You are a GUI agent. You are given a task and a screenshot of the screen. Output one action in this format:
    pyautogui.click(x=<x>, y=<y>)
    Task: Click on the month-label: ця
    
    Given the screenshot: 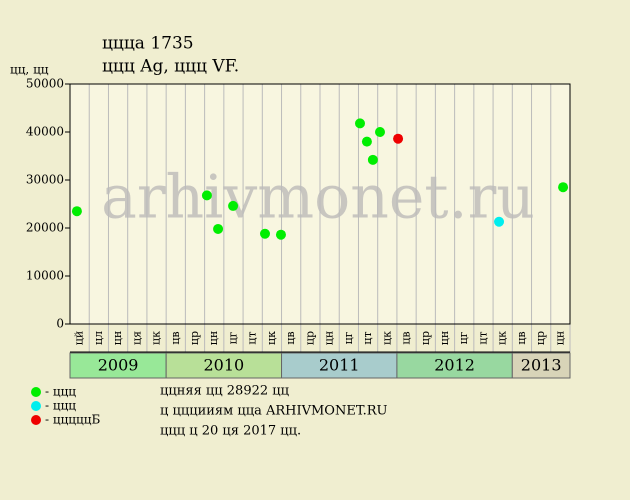 What is the action you would take?
    pyautogui.click(x=136, y=338)
    